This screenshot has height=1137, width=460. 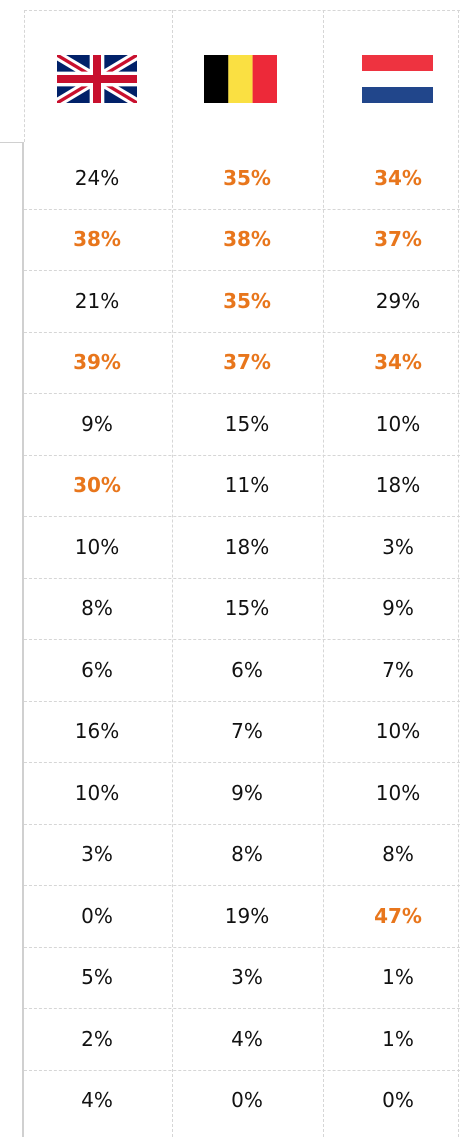 What do you see at coordinates (247, 485) in the screenshot?
I see `cell: 11%` at bounding box center [247, 485].